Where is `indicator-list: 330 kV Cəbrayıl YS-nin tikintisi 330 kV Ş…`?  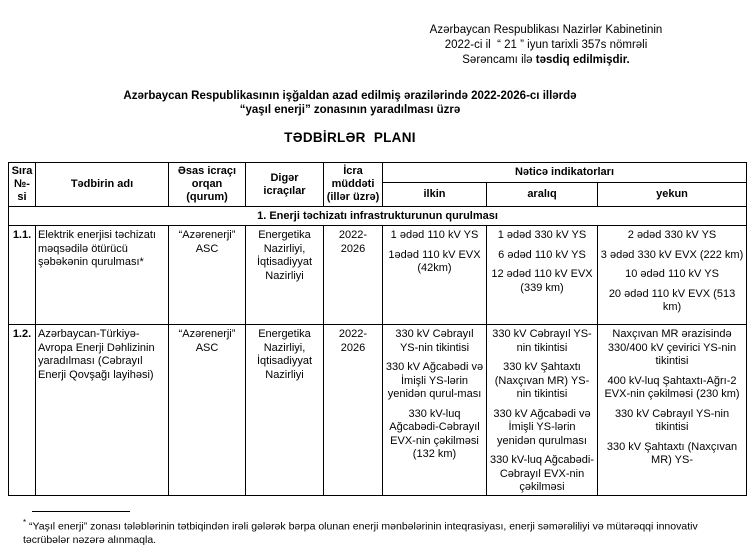
indicator-list: 330 kV Cəbrayıl YS-nin tikintisi 330 kV Ş… is located at coordinates (542, 410).